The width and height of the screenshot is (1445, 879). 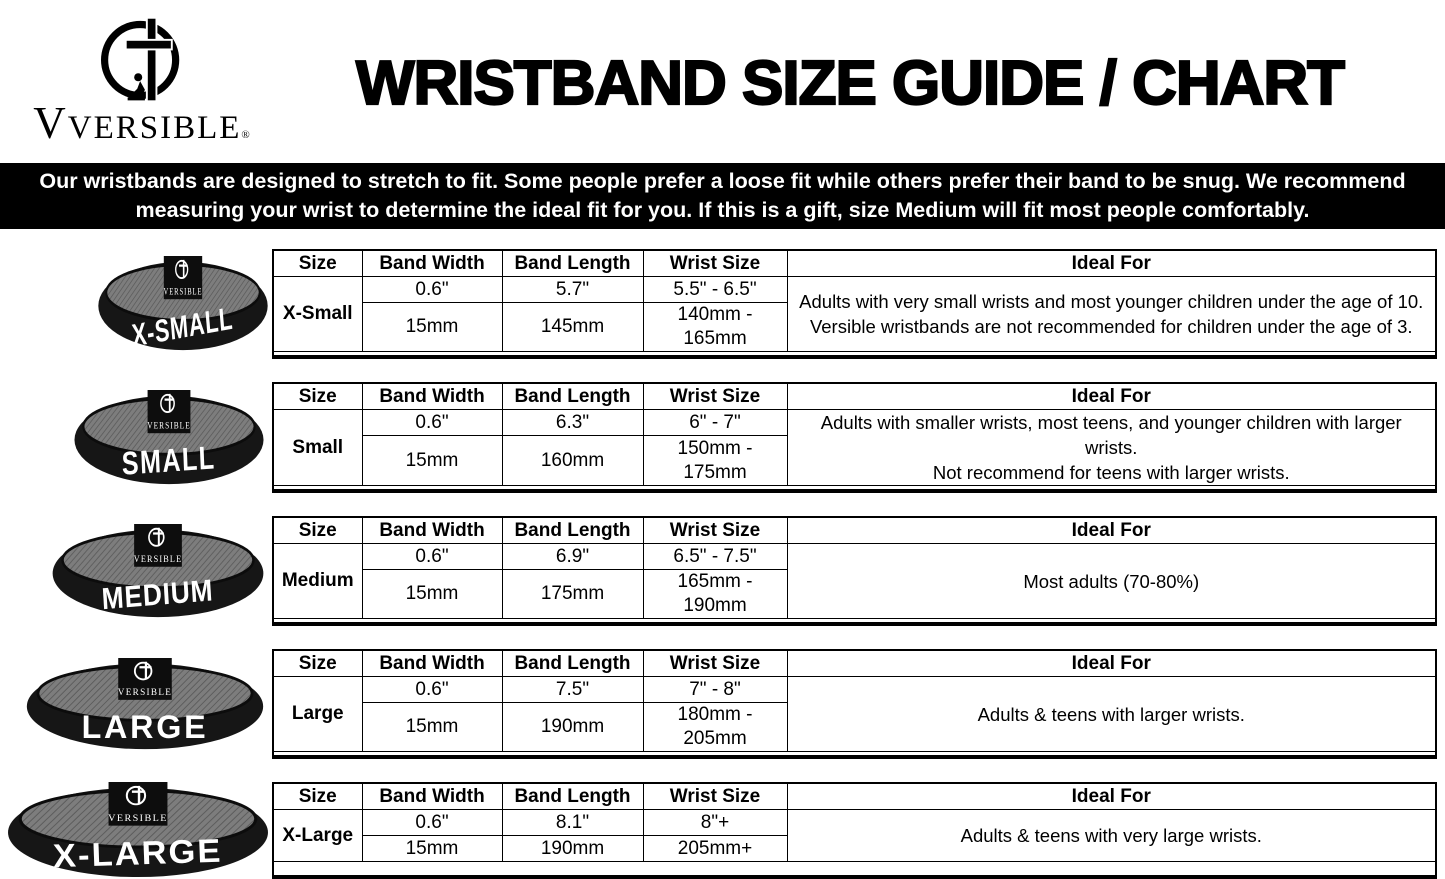 I want to click on ideal-for-line: Adults & teens with very large wrists., so click(x=1111, y=835).